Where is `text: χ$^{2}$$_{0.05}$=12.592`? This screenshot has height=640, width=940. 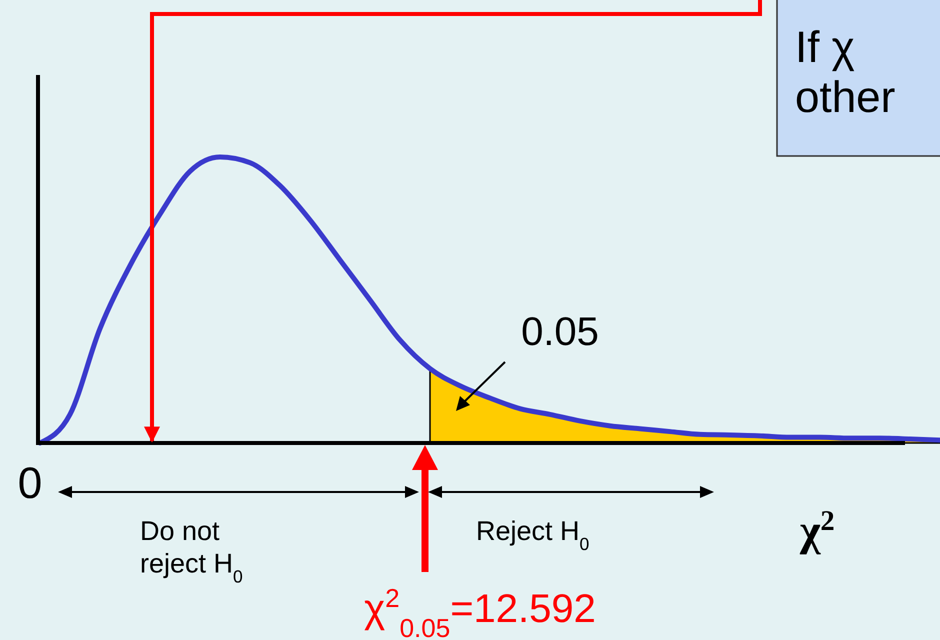
text: χ$^{2}$$_{0.05}$=12.592 is located at coordinates (480, 611).